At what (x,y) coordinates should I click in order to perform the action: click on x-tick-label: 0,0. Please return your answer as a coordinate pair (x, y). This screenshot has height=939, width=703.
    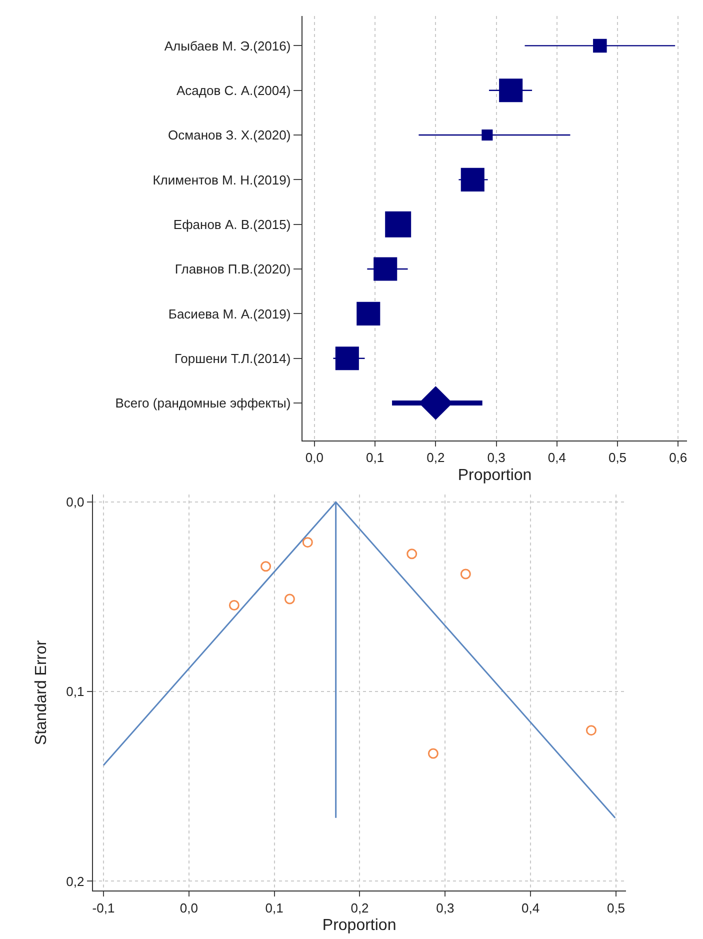
    Looking at the image, I should click on (314, 458).